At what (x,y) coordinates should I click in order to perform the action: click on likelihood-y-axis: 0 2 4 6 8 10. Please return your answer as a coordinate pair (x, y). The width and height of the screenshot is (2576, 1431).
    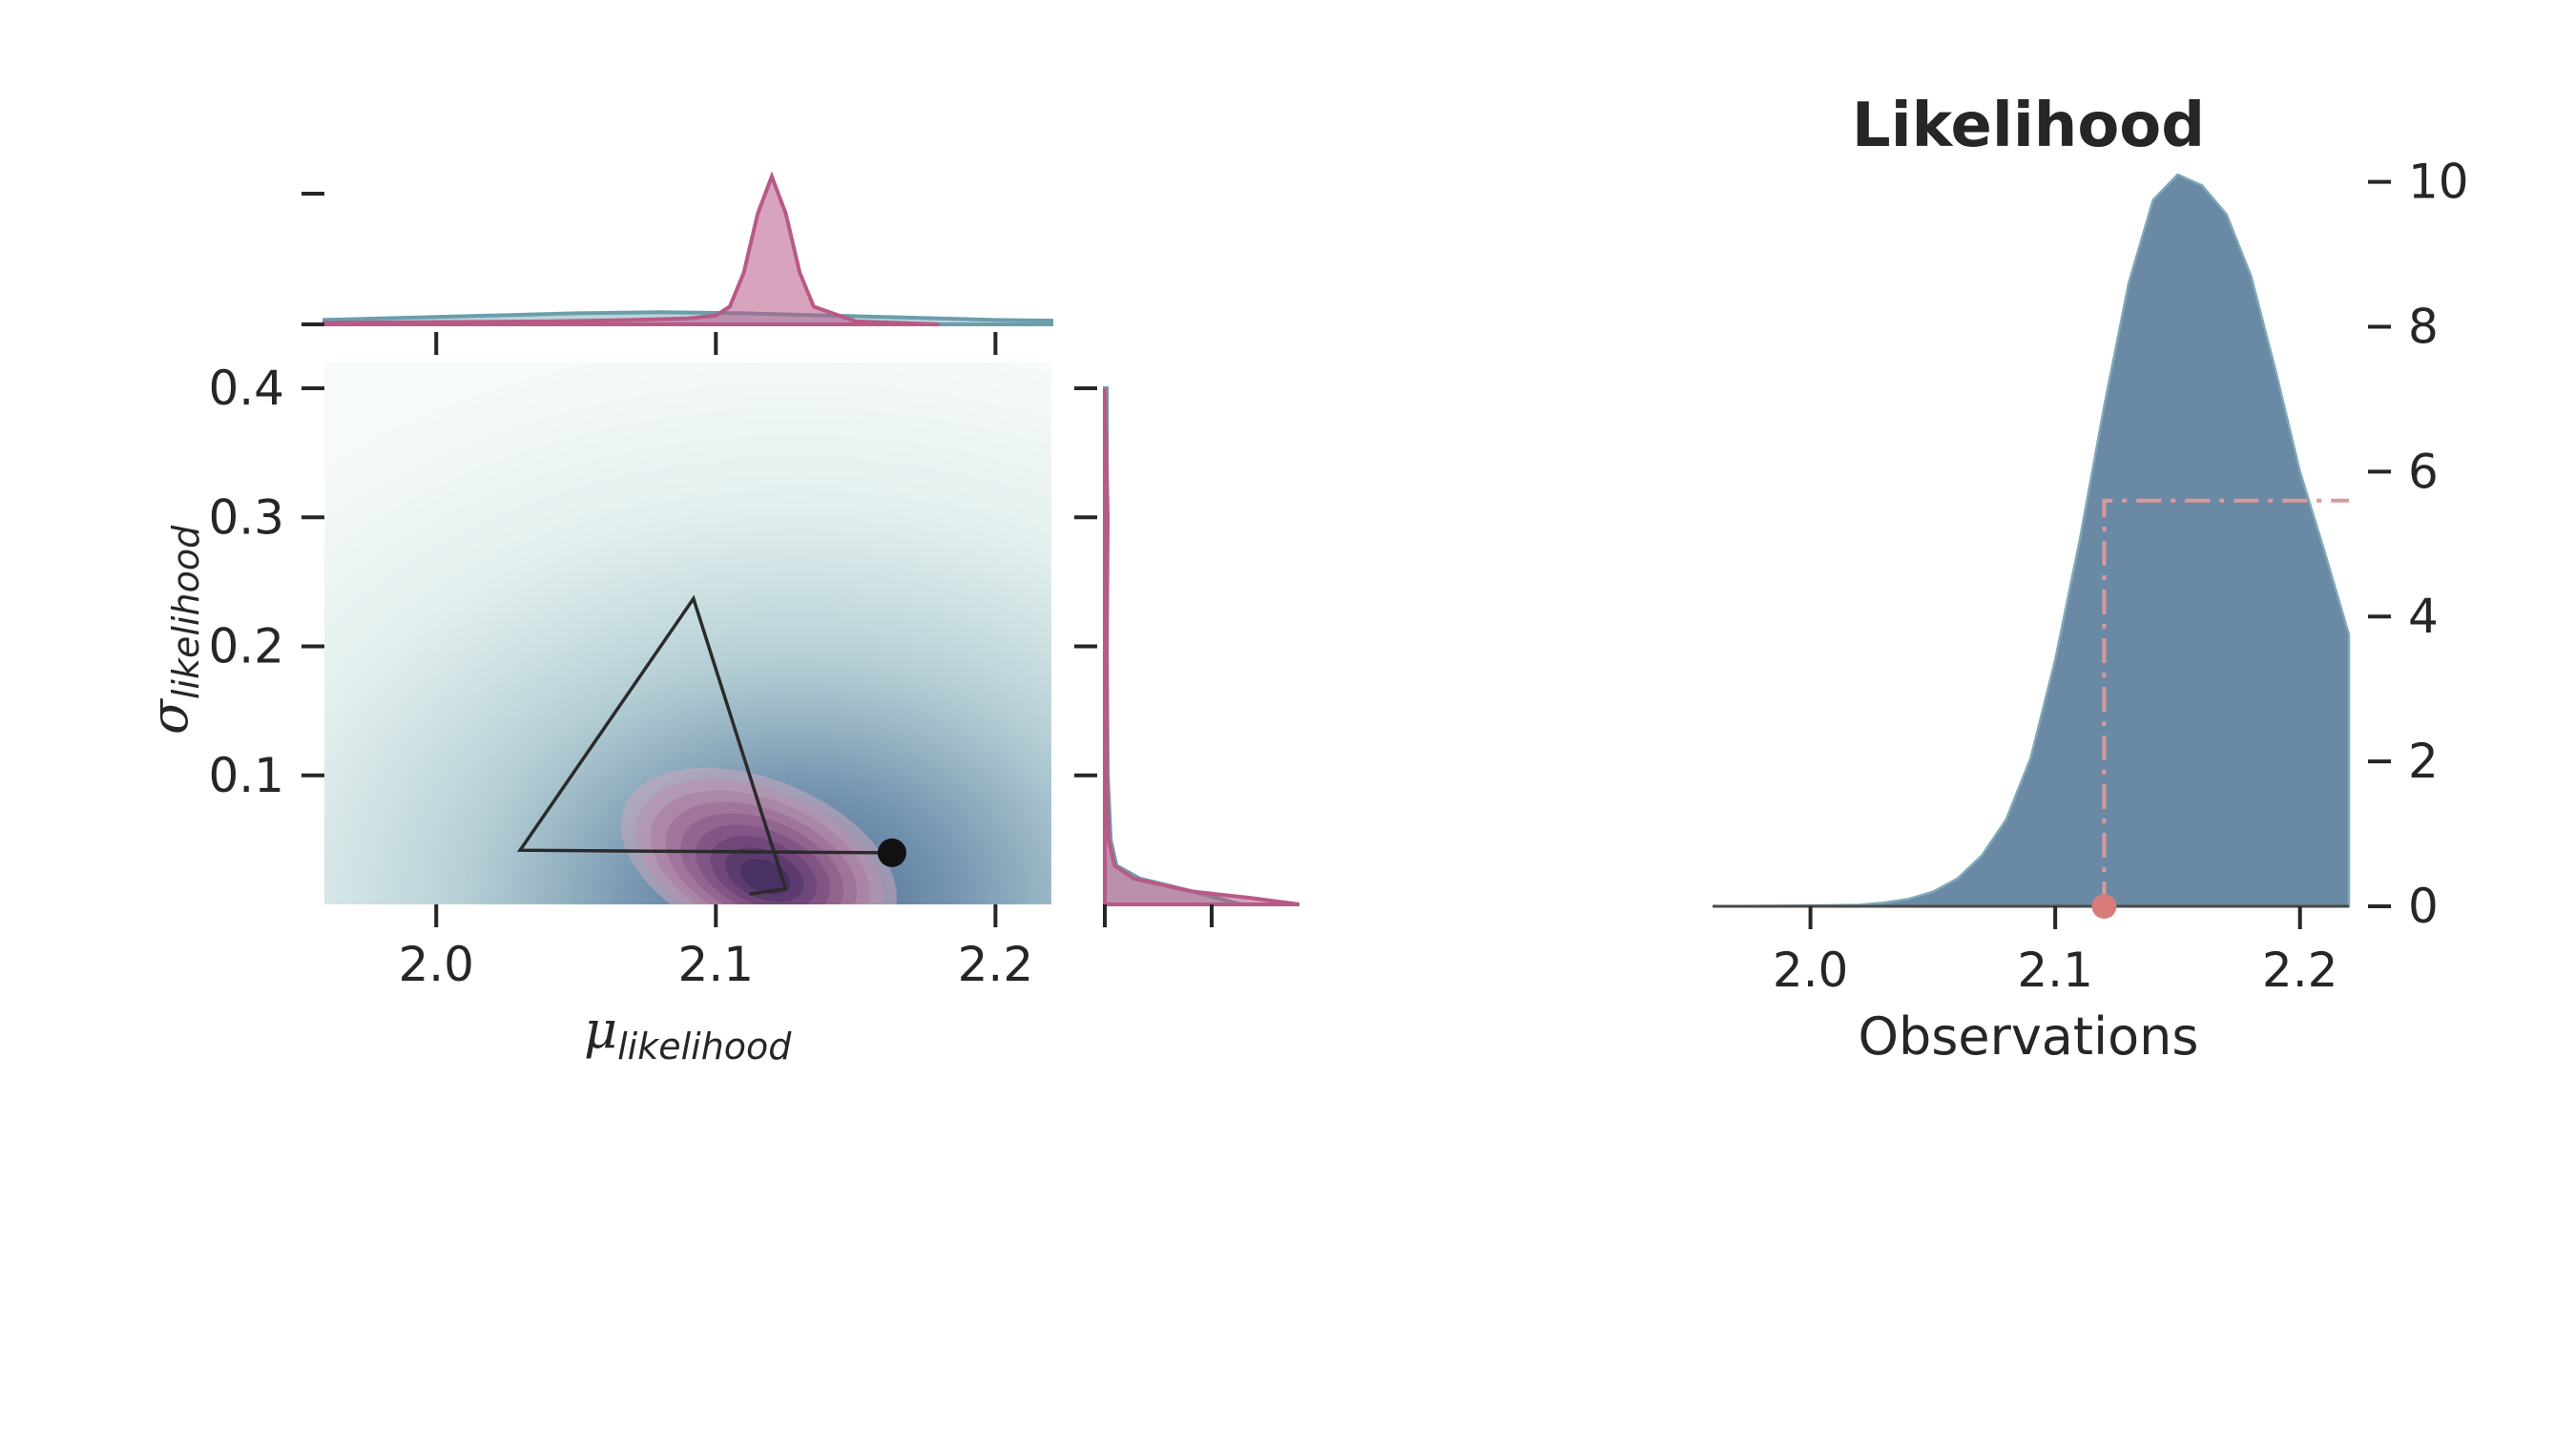
    Looking at the image, I should click on (2418, 544).